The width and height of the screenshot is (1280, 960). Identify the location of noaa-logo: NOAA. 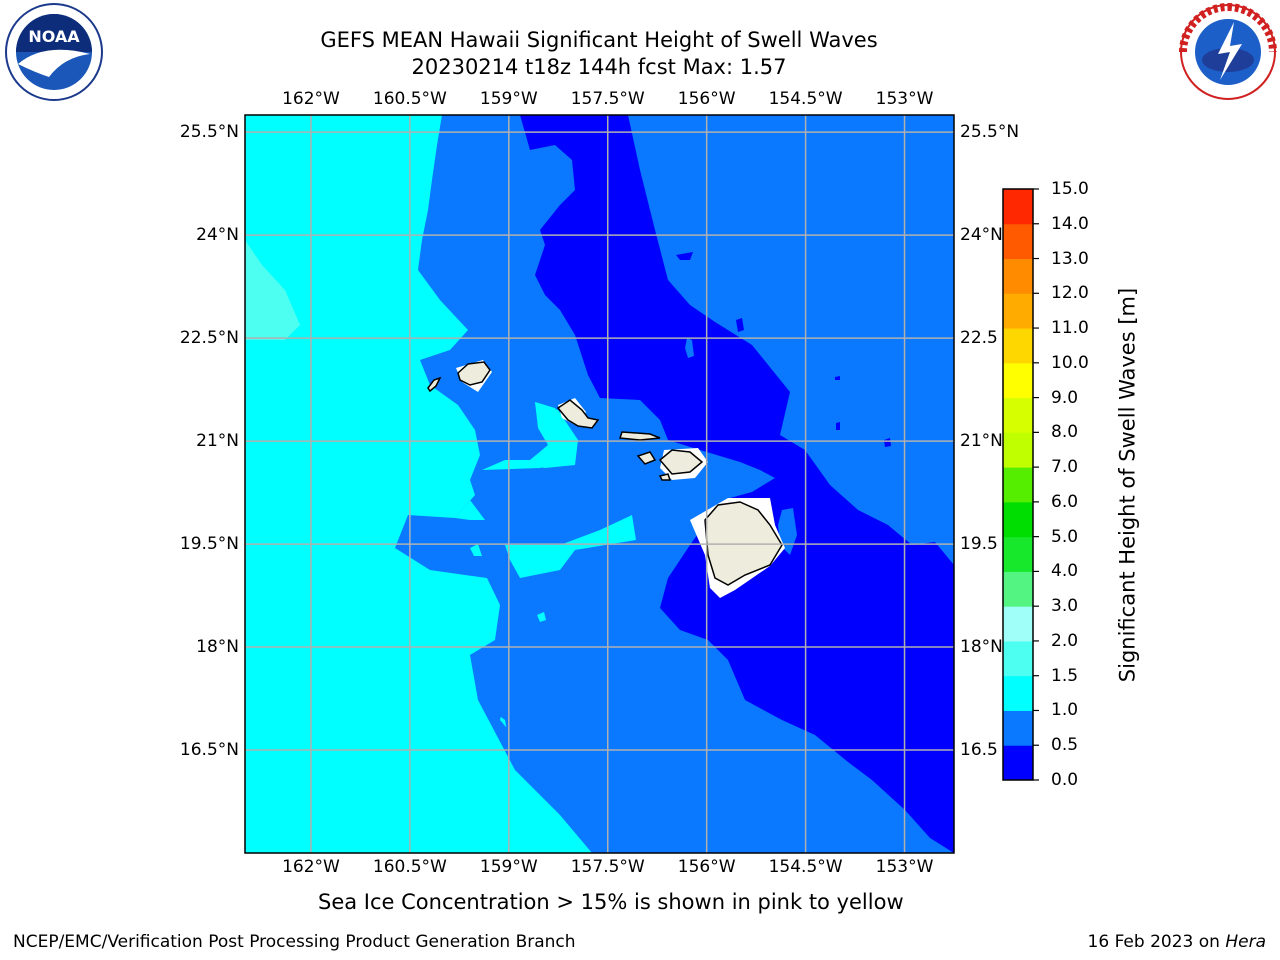
(54, 52).